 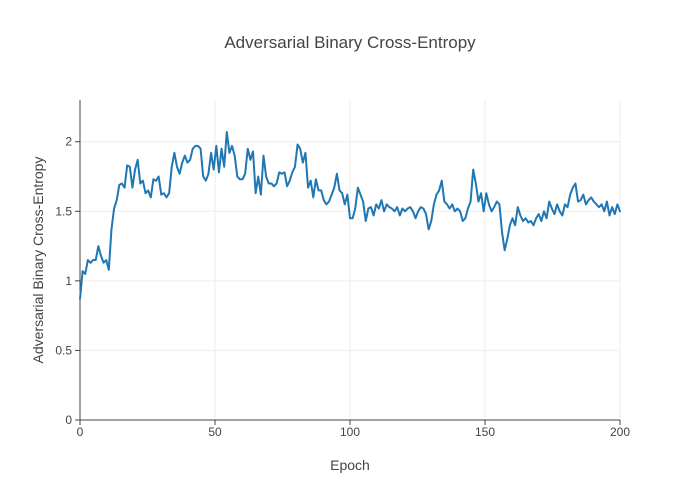 I want to click on x-tick-label: 100, so click(x=350, y=432).